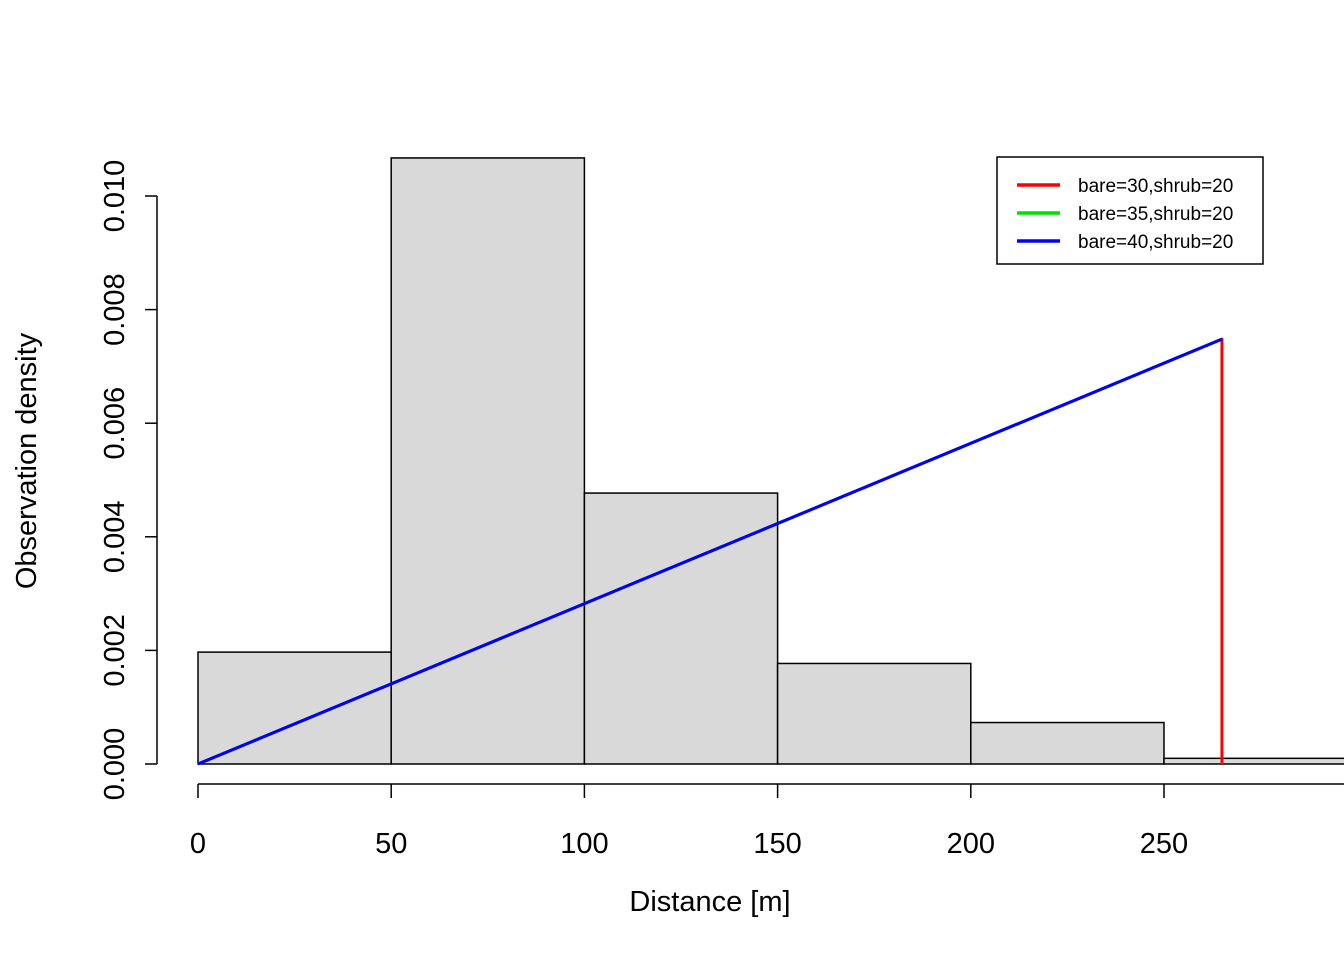 The width and height of the screenshot is (1344, 960). I want to click on x-tick-label: 0, so click(198, 844).